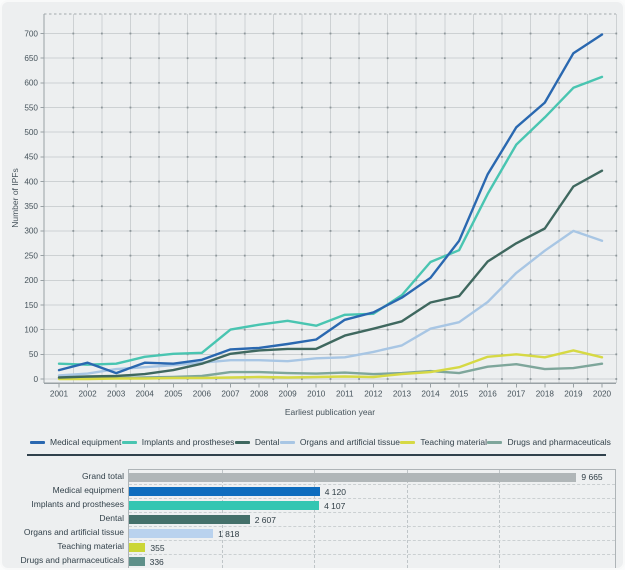 This screenshot has width=625, height=570. I want to click on bar-value-label: 355, so click(157, 547).